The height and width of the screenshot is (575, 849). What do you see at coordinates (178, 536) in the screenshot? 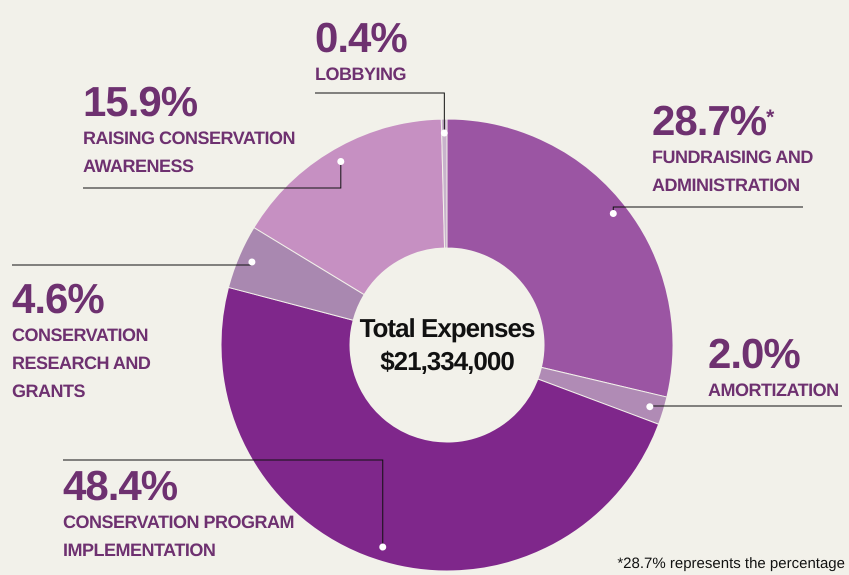
I see `slice-label: CONSERVATION PROGRAM IMPLEMENTATION` at bounding box center [178, 536].